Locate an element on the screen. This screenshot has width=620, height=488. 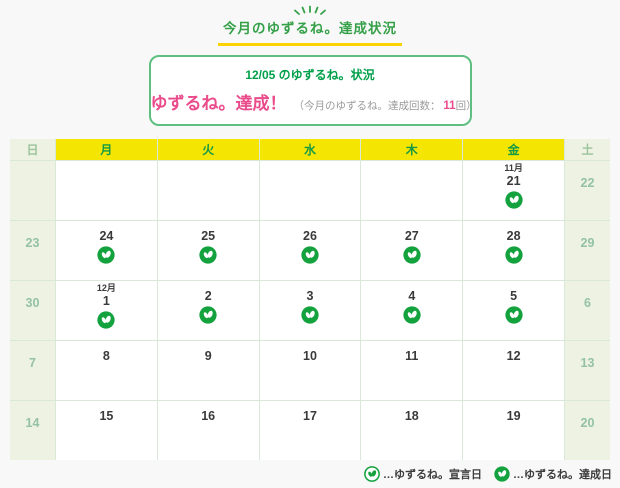
day-header: 火 is located at coordinates (208, 149).